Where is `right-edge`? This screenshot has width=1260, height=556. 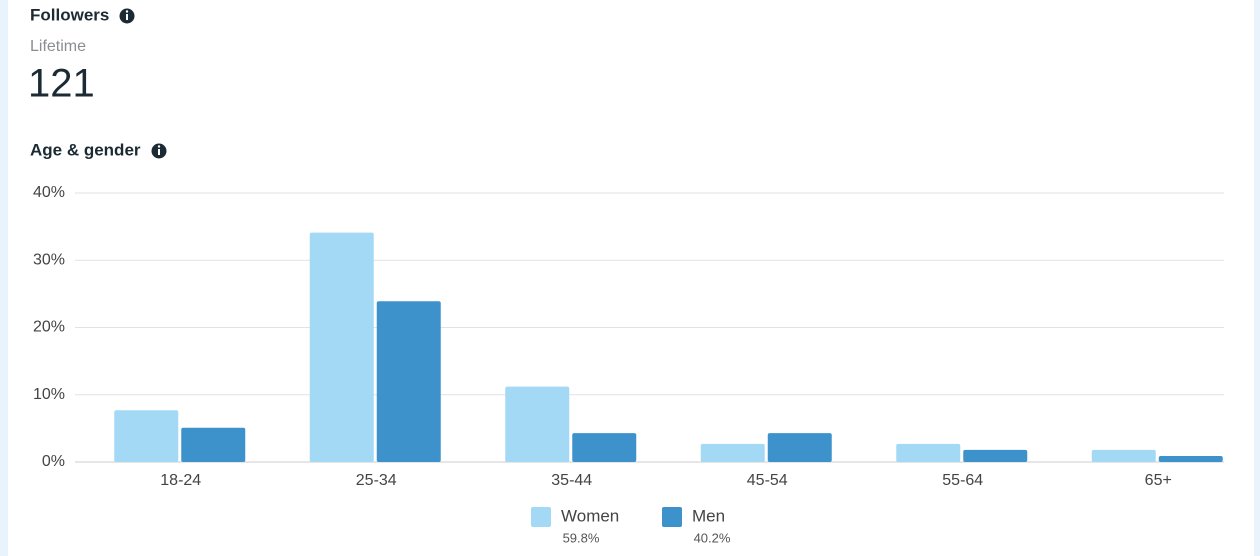
right-edge is located at coordinates (1257, 278).